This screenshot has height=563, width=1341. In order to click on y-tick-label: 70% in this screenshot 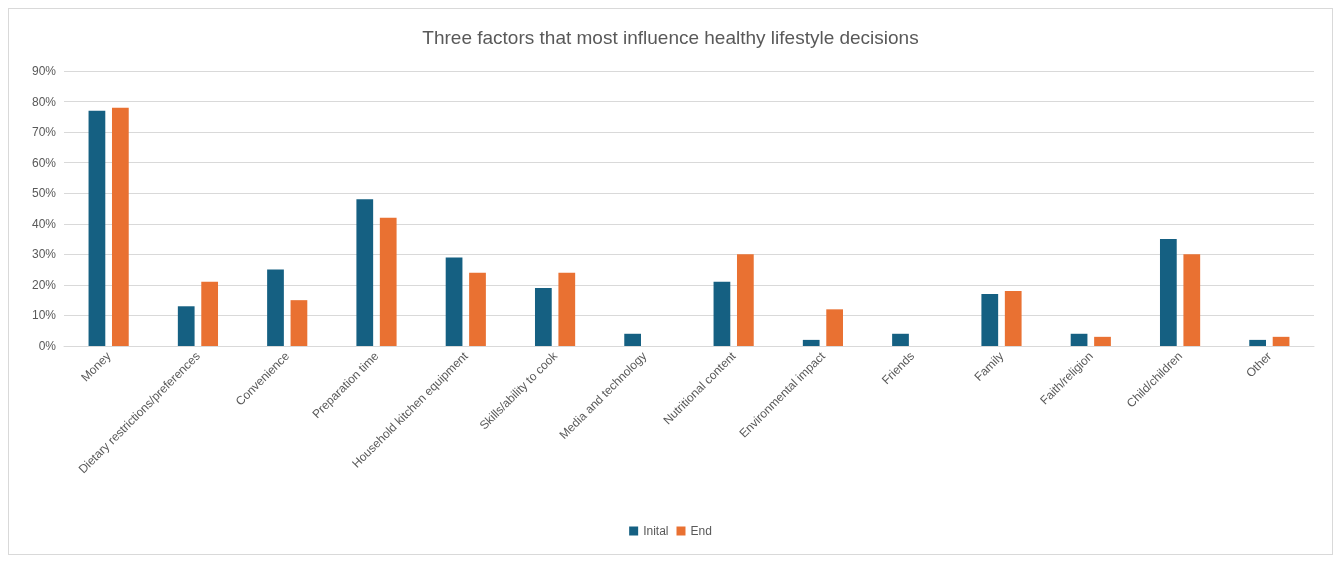, I will do `click(44, 132)`.